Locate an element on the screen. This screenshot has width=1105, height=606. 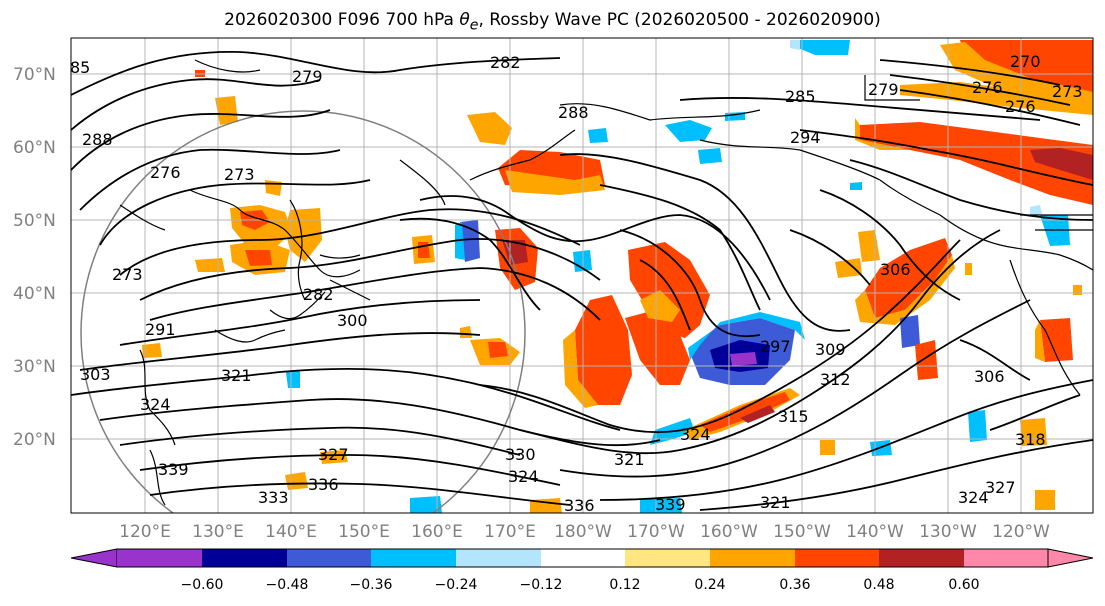
contour-label: 297 is located at coordinates (775, 346).